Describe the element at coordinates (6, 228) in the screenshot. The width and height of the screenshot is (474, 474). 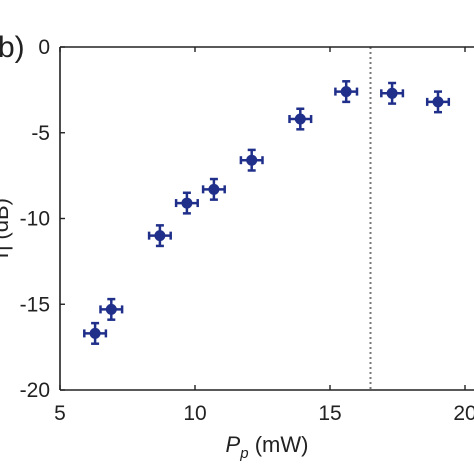
I see `y-axis-title: η (dB)` at that location.